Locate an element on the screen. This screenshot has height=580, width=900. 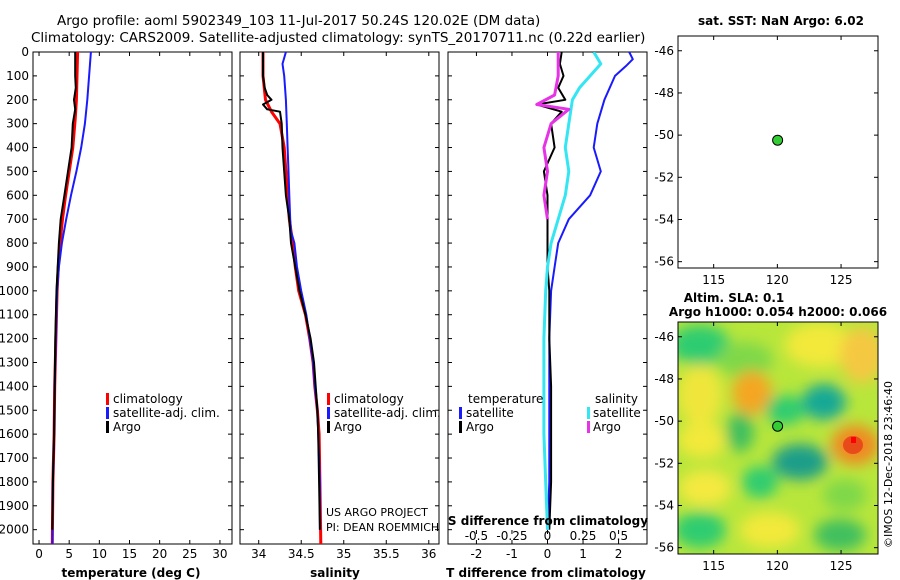
sla-map-frame is located at coordinates (778, 438).